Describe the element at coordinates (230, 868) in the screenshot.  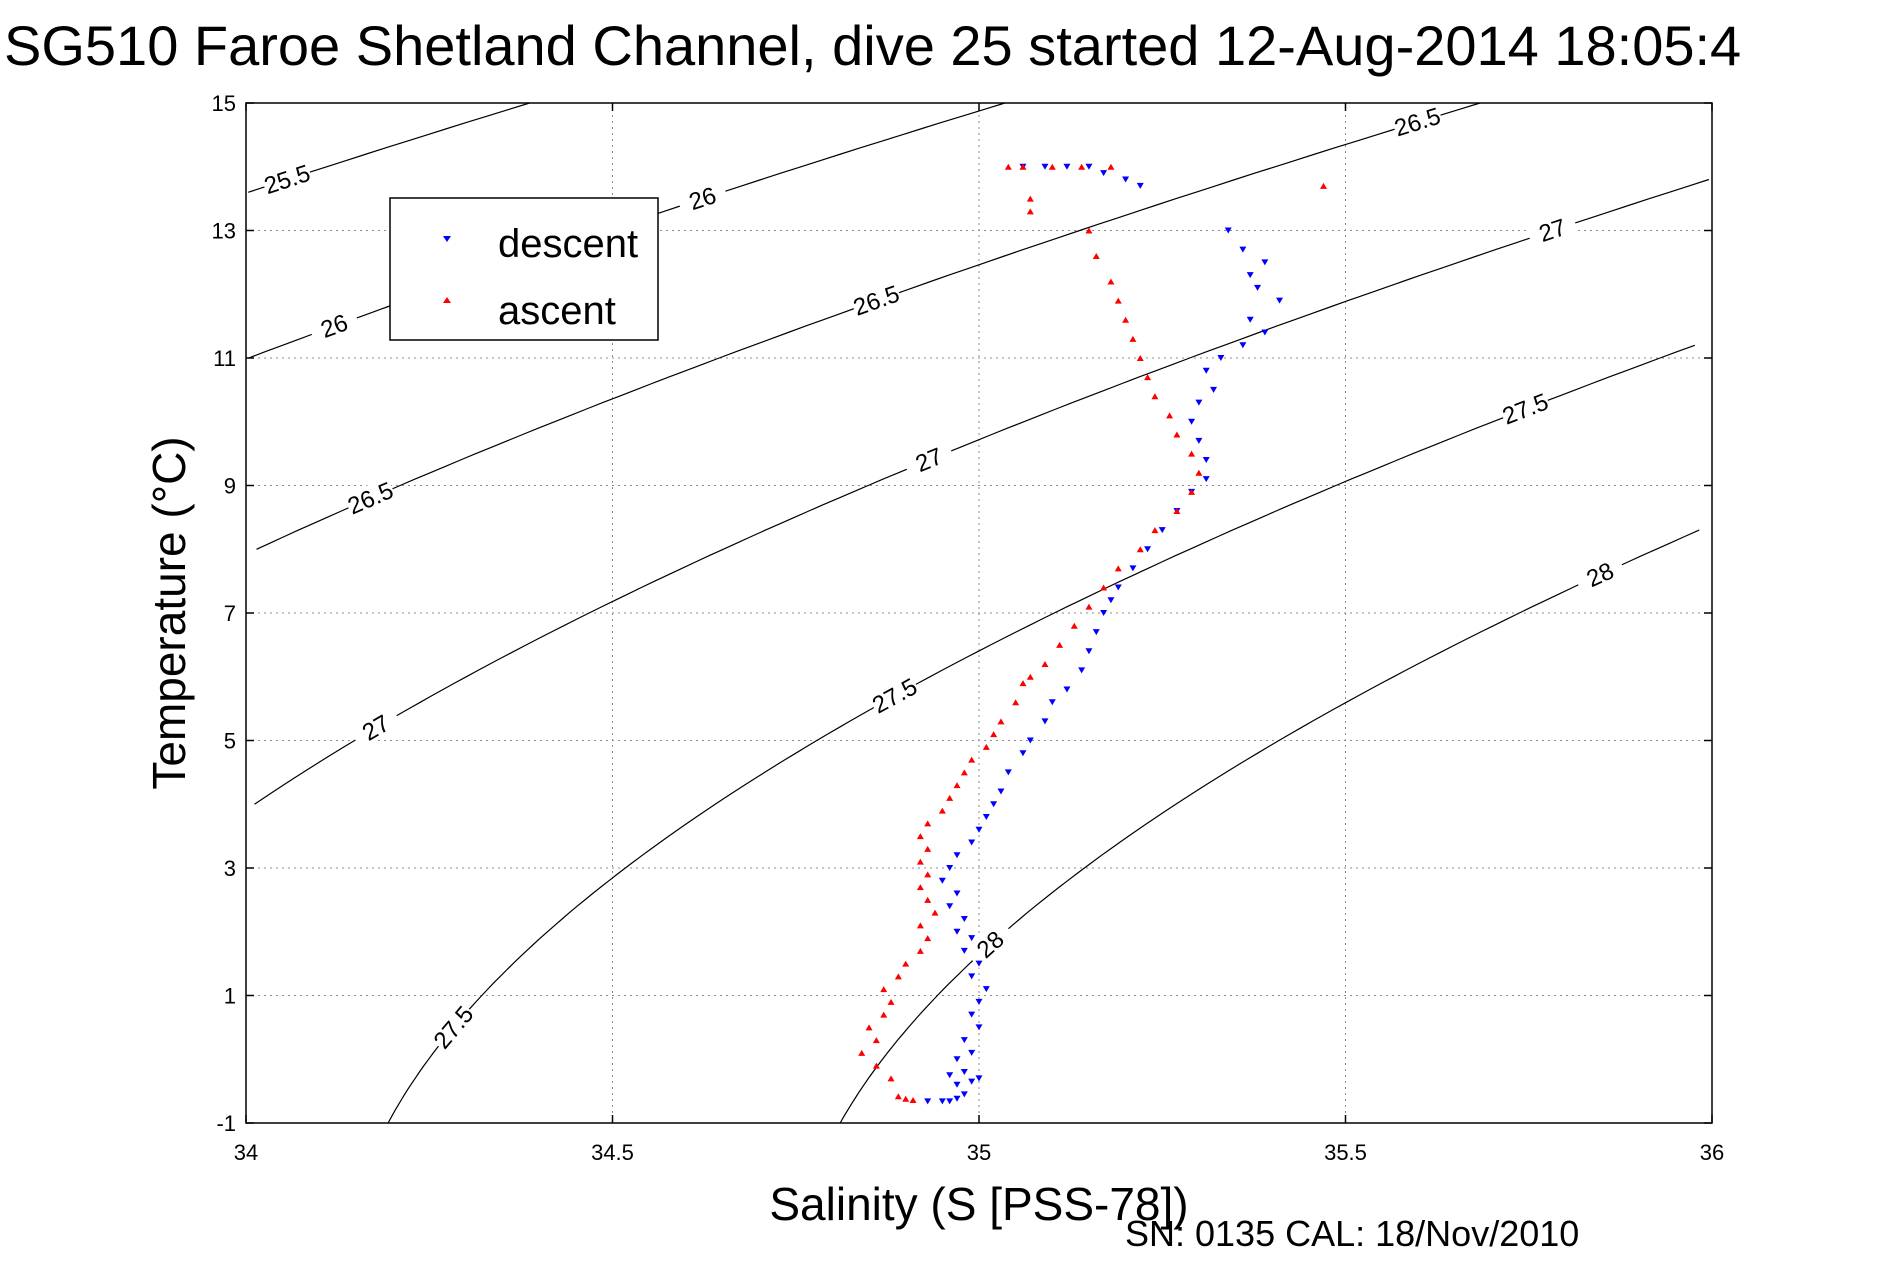
I see `y-tick-label: 3` at that location.